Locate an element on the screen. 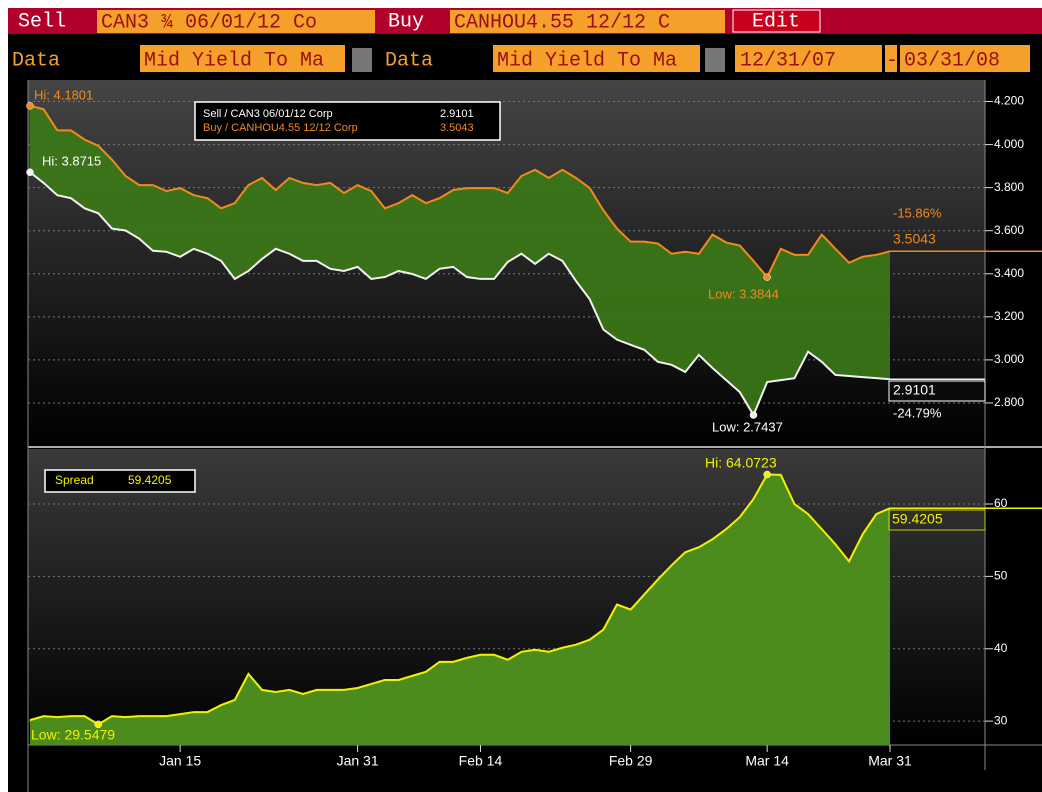 The image size is (1042, 792). annotation: -15.86% is located at coordinates (917, 212).